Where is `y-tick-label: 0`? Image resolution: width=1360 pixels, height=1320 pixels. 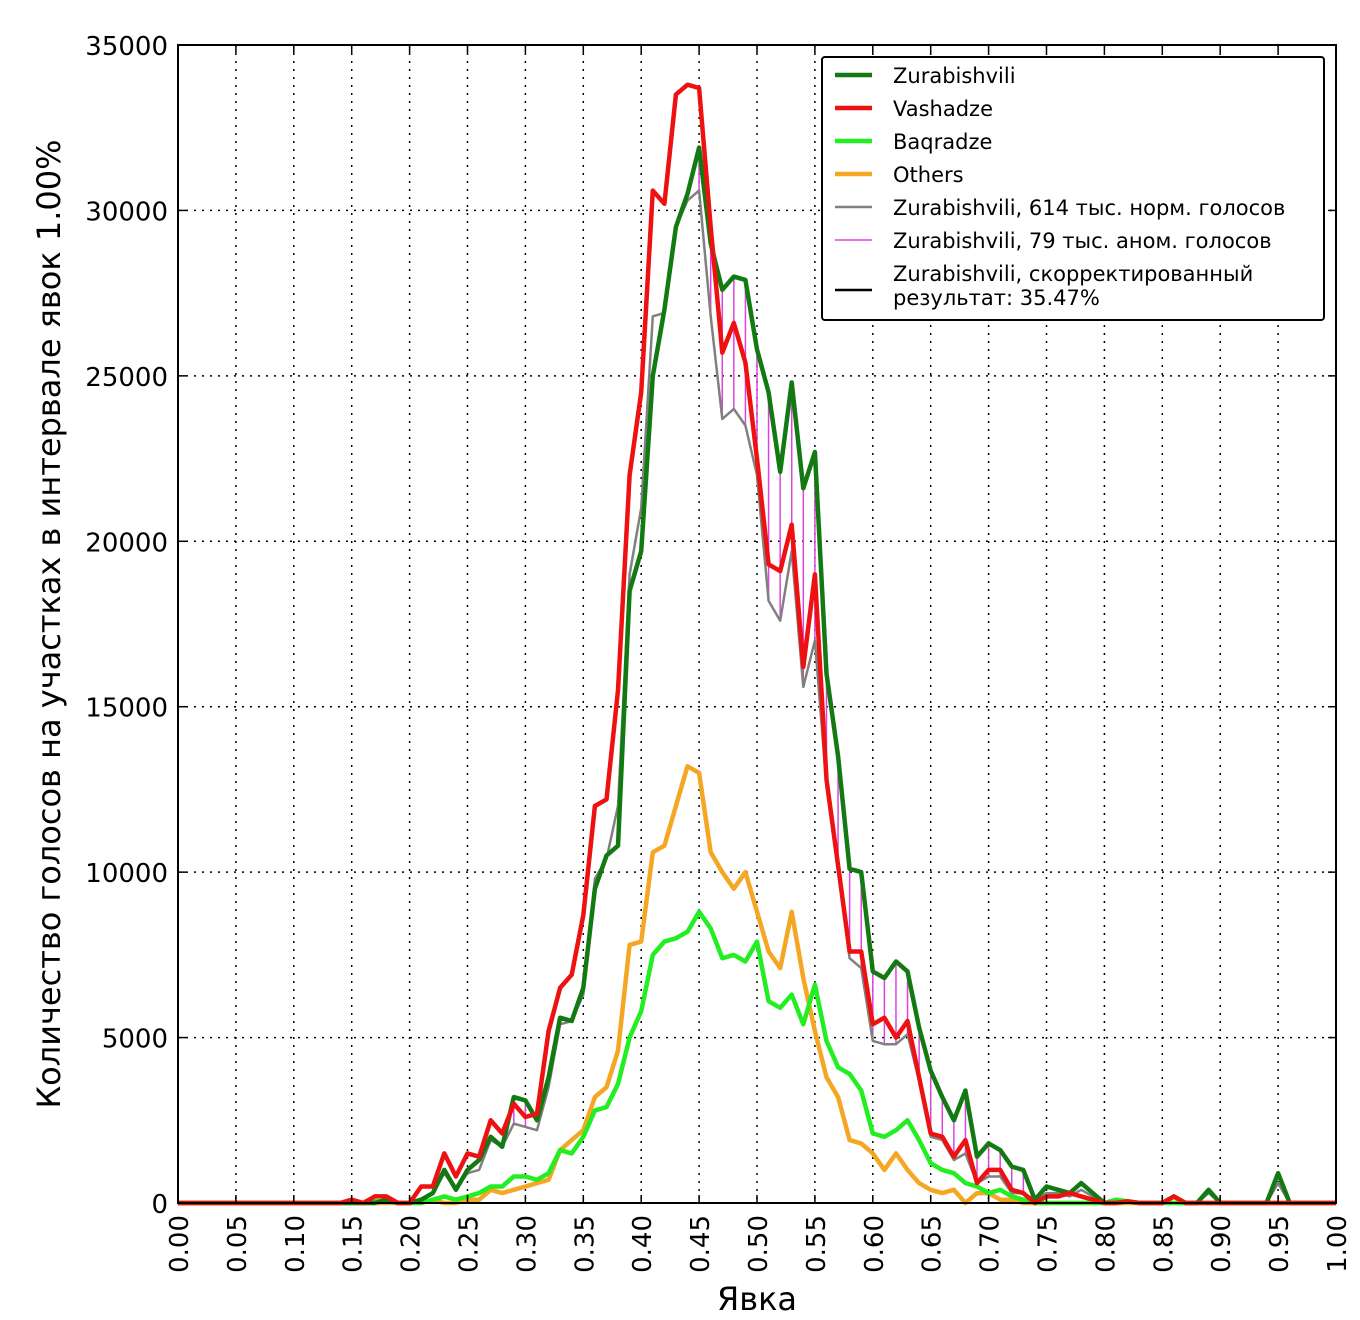 y-tick-label: 0 is located at coordinates (159, 1205).